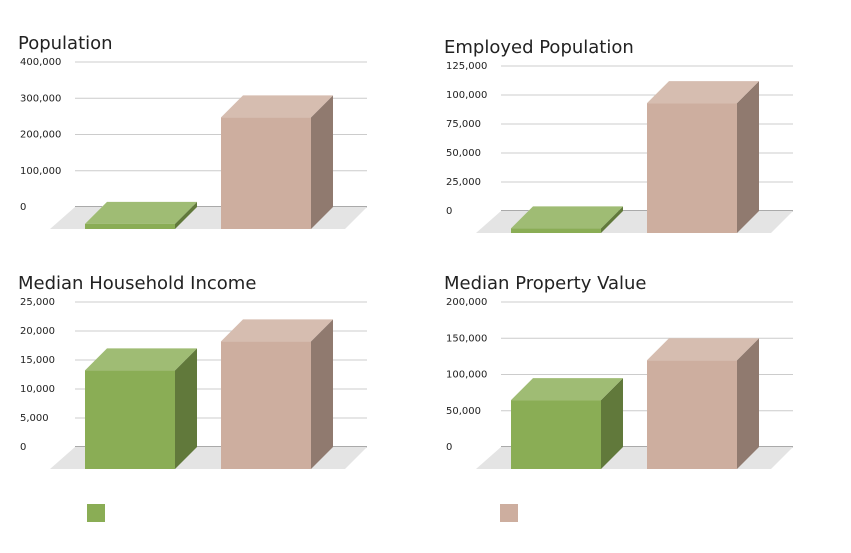  What do you see at coordinates (545, 283) in the screenshot?
I see `chart-title: Median Property Value` at bounding box center [545, 283].